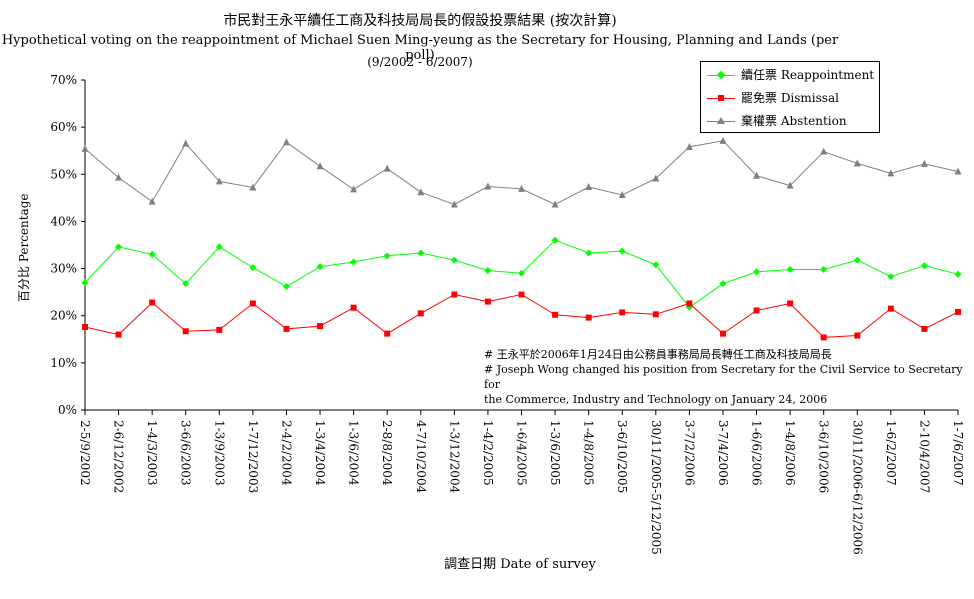 The image size is (974, 599). I want to click on y-tick-label: 50%, so click(63, 174).